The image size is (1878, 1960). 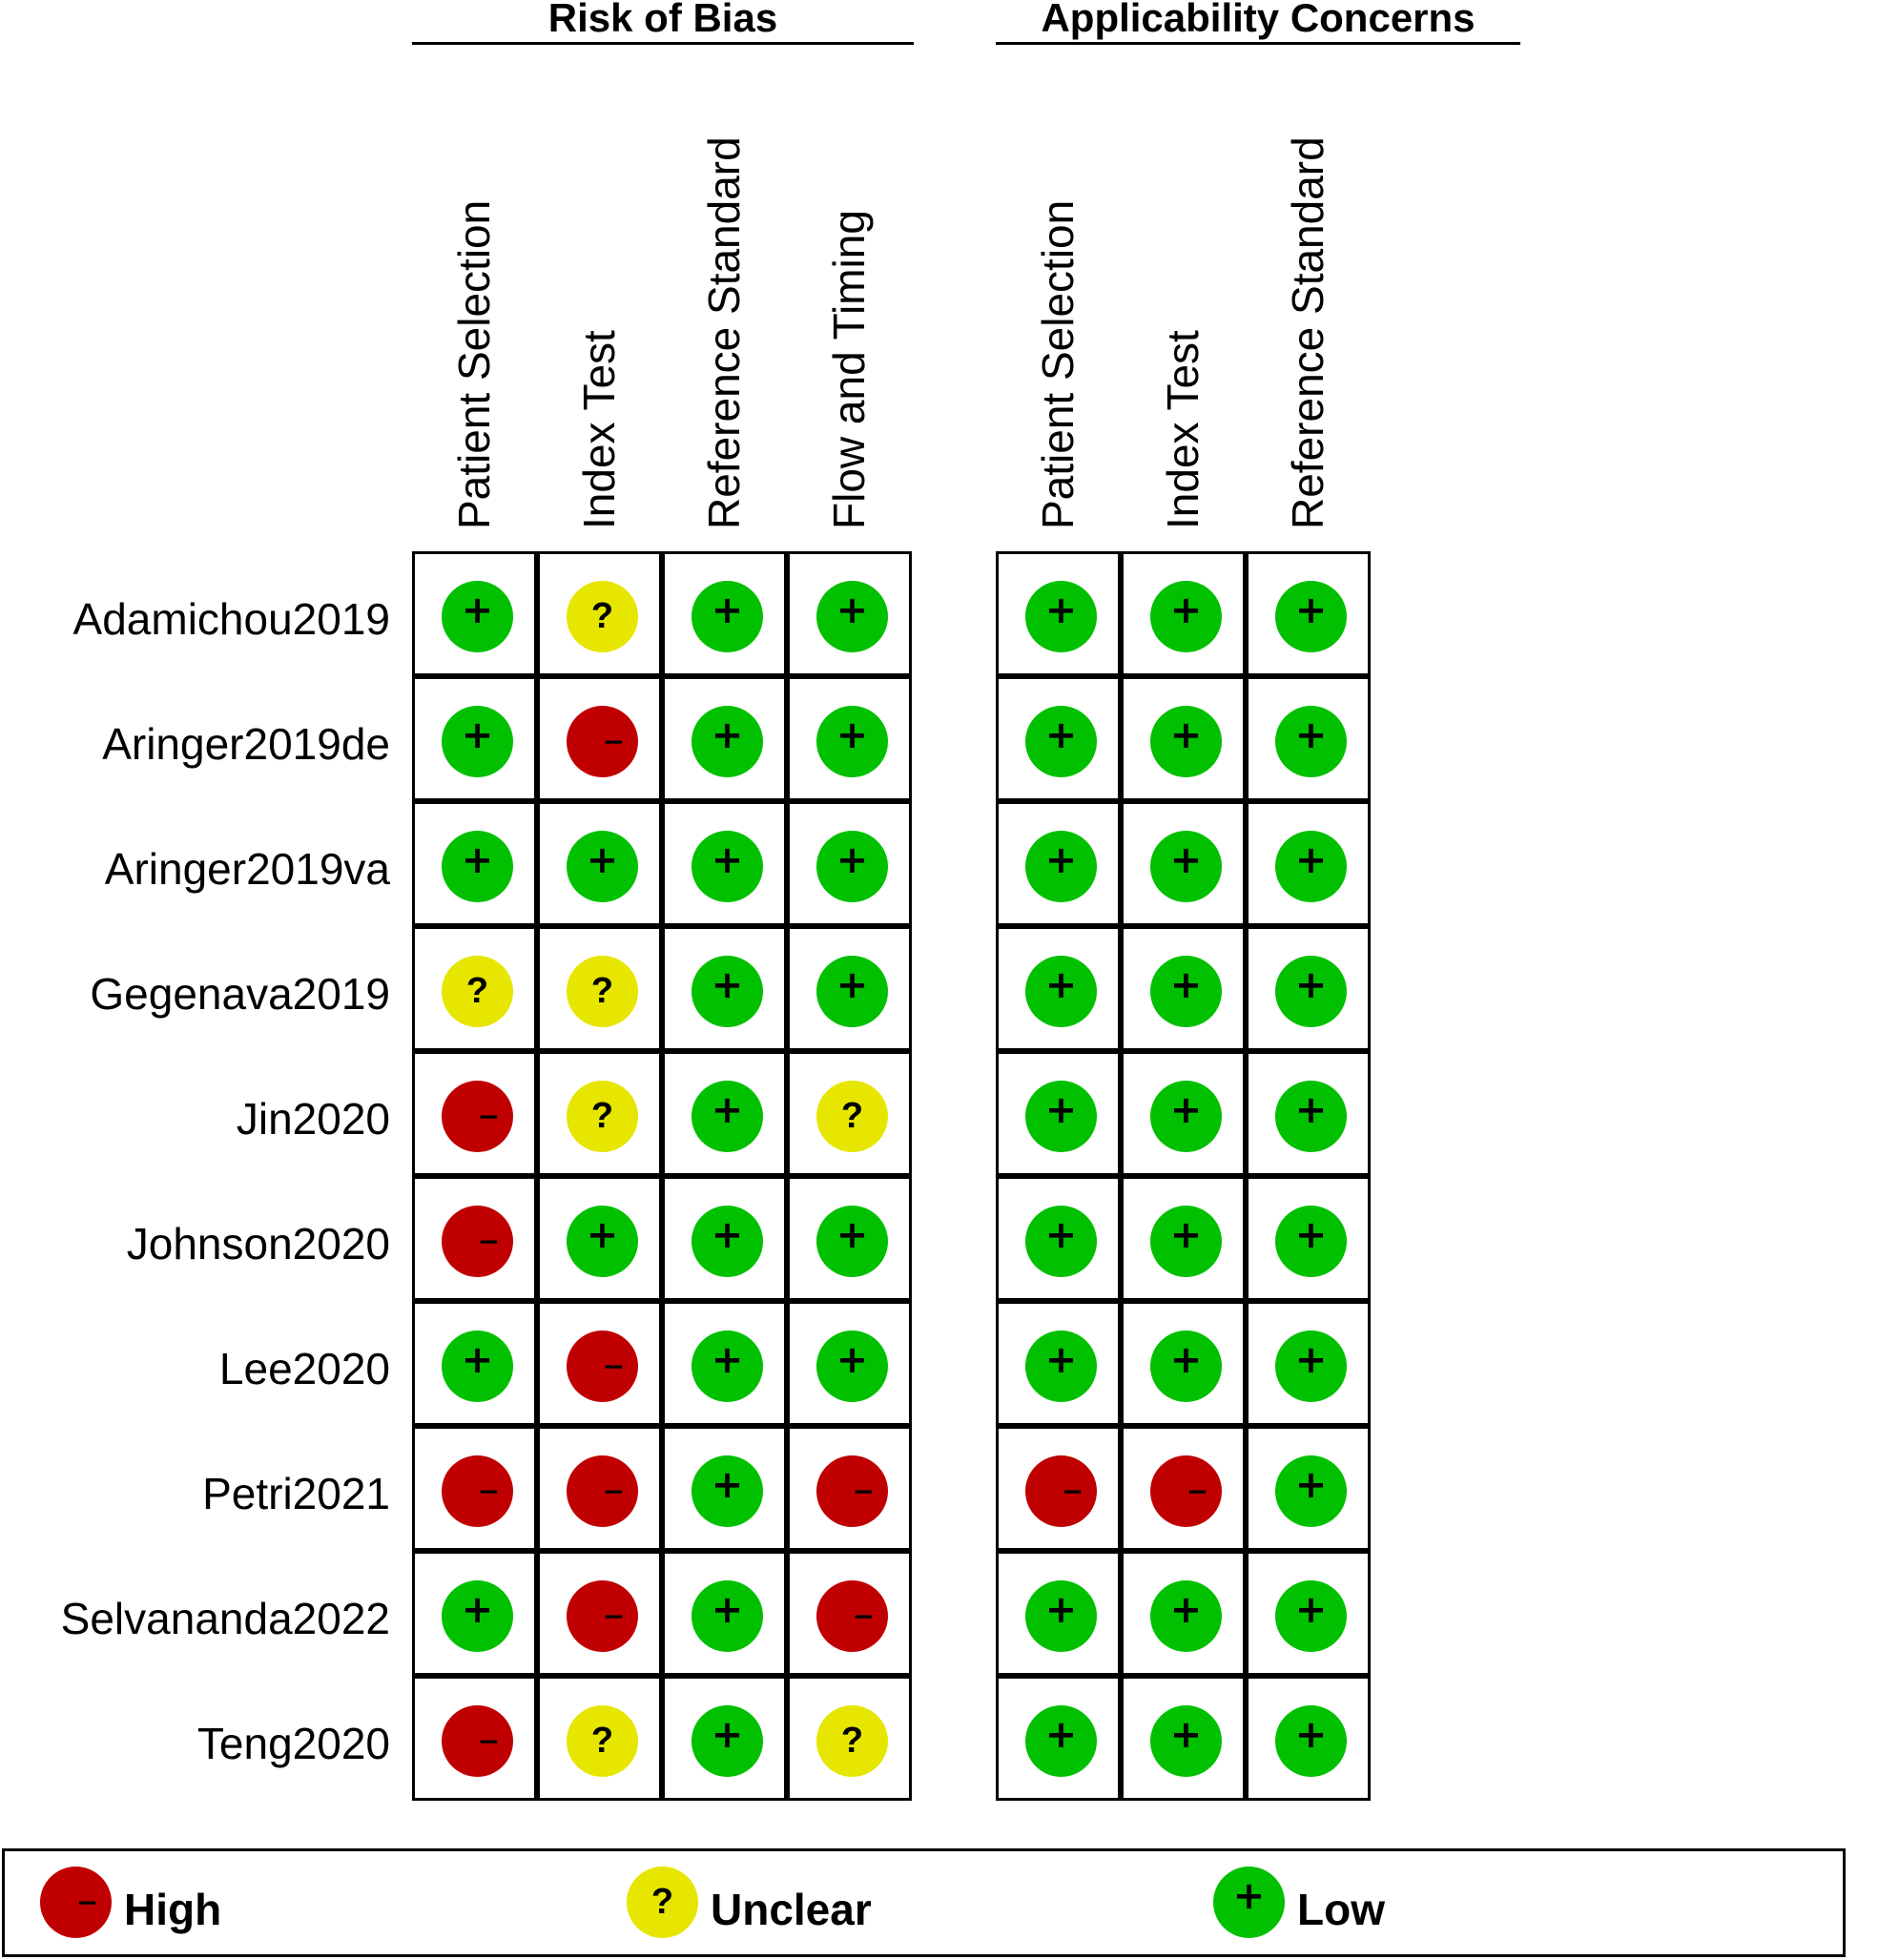 I want to click on cell-gegenava2019-bias-patient-selection: ?, so click(x=474, y=989).